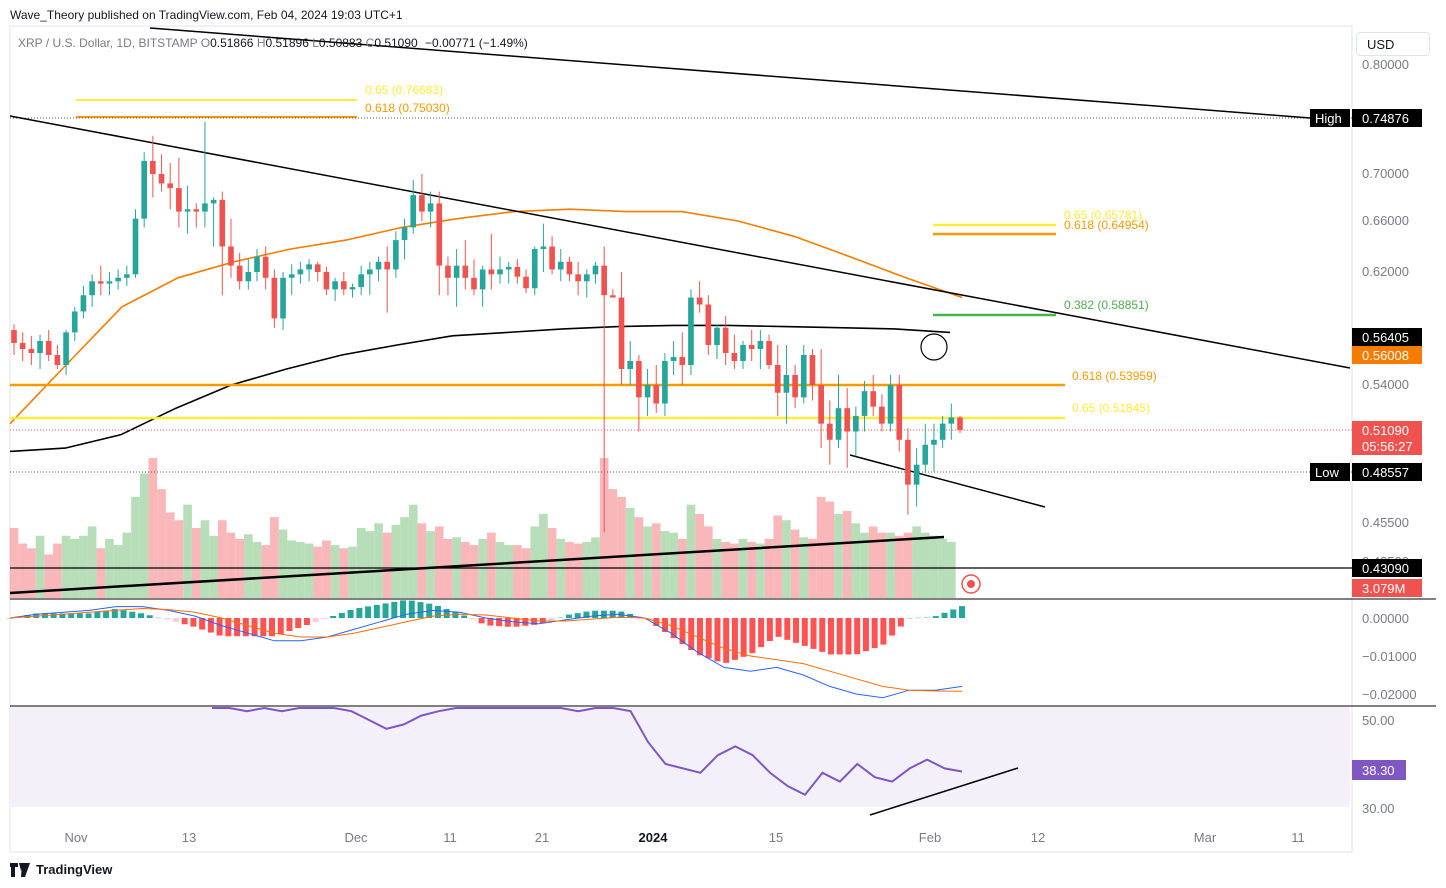 The width and height of the screenshot is (1446, 888). What do you see at coordinates (684, 837) in the screenshot?
I see `time-axis: Nov 13 Dec 11 21 2024 15 Feb 12 Mar 11` at bounding box center [684, 837].